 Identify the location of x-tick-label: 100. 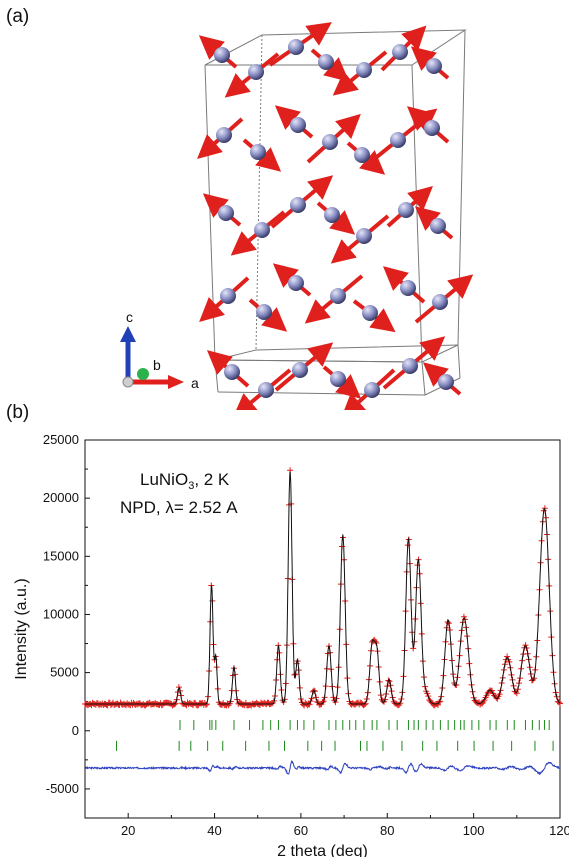
(474, 830).